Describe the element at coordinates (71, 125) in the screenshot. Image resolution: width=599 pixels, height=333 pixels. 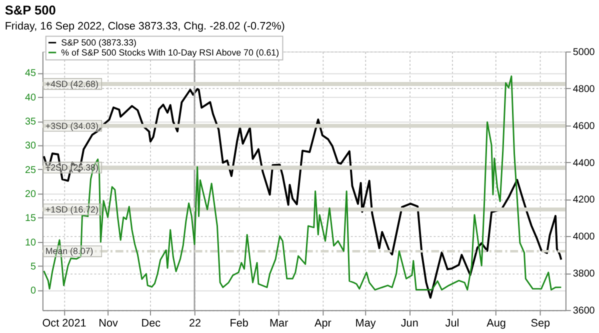
I see `ref-line-label: +3SD (34.03)` at that location.